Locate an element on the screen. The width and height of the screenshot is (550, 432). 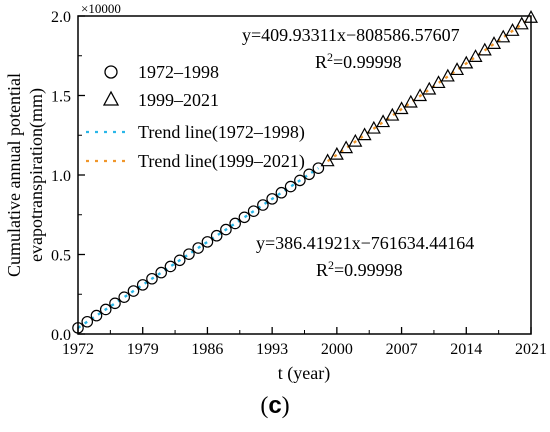
r2-1972-1998: R2=0.99998 is located at coordinates (359, 269).